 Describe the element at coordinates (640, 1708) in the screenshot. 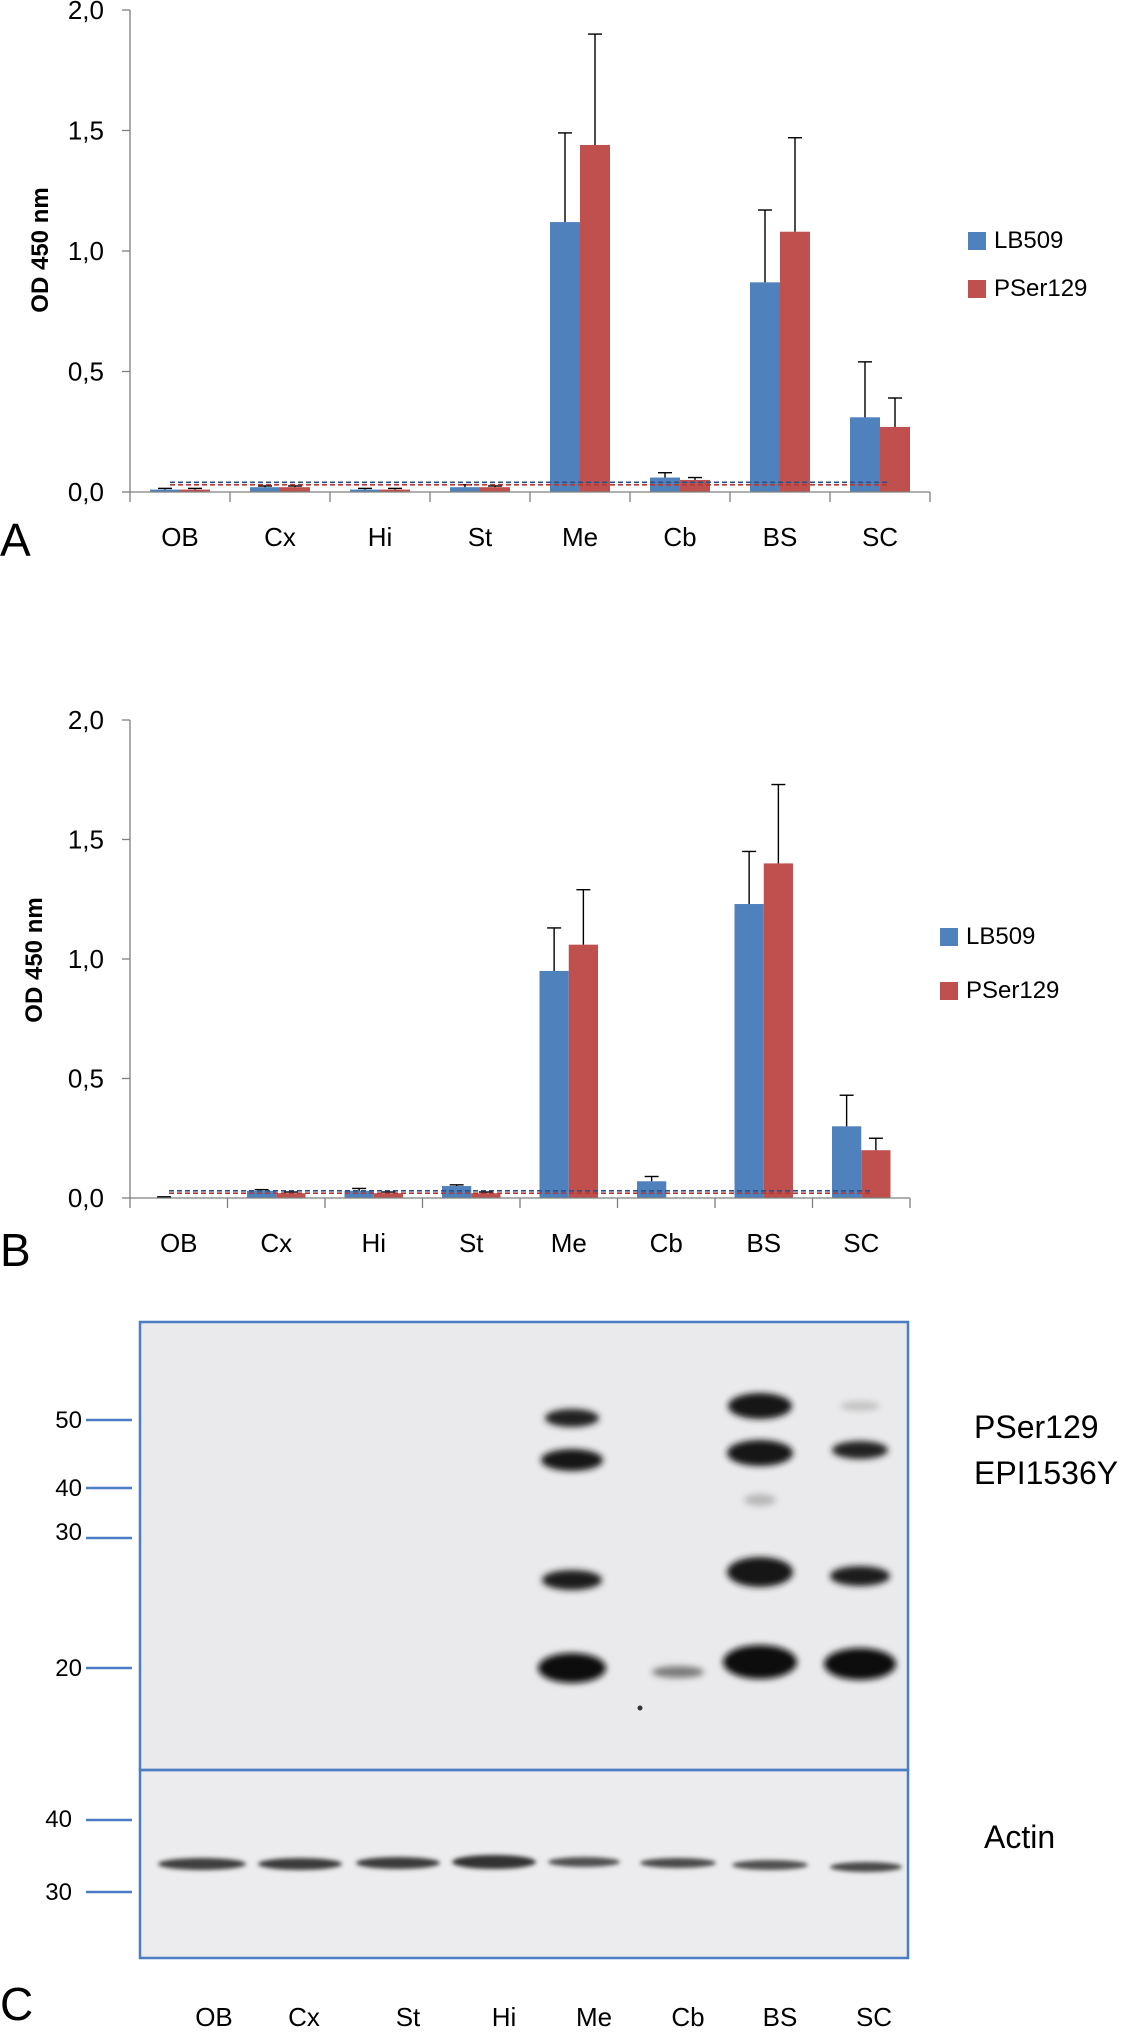

I see `blot-speck` at that location.